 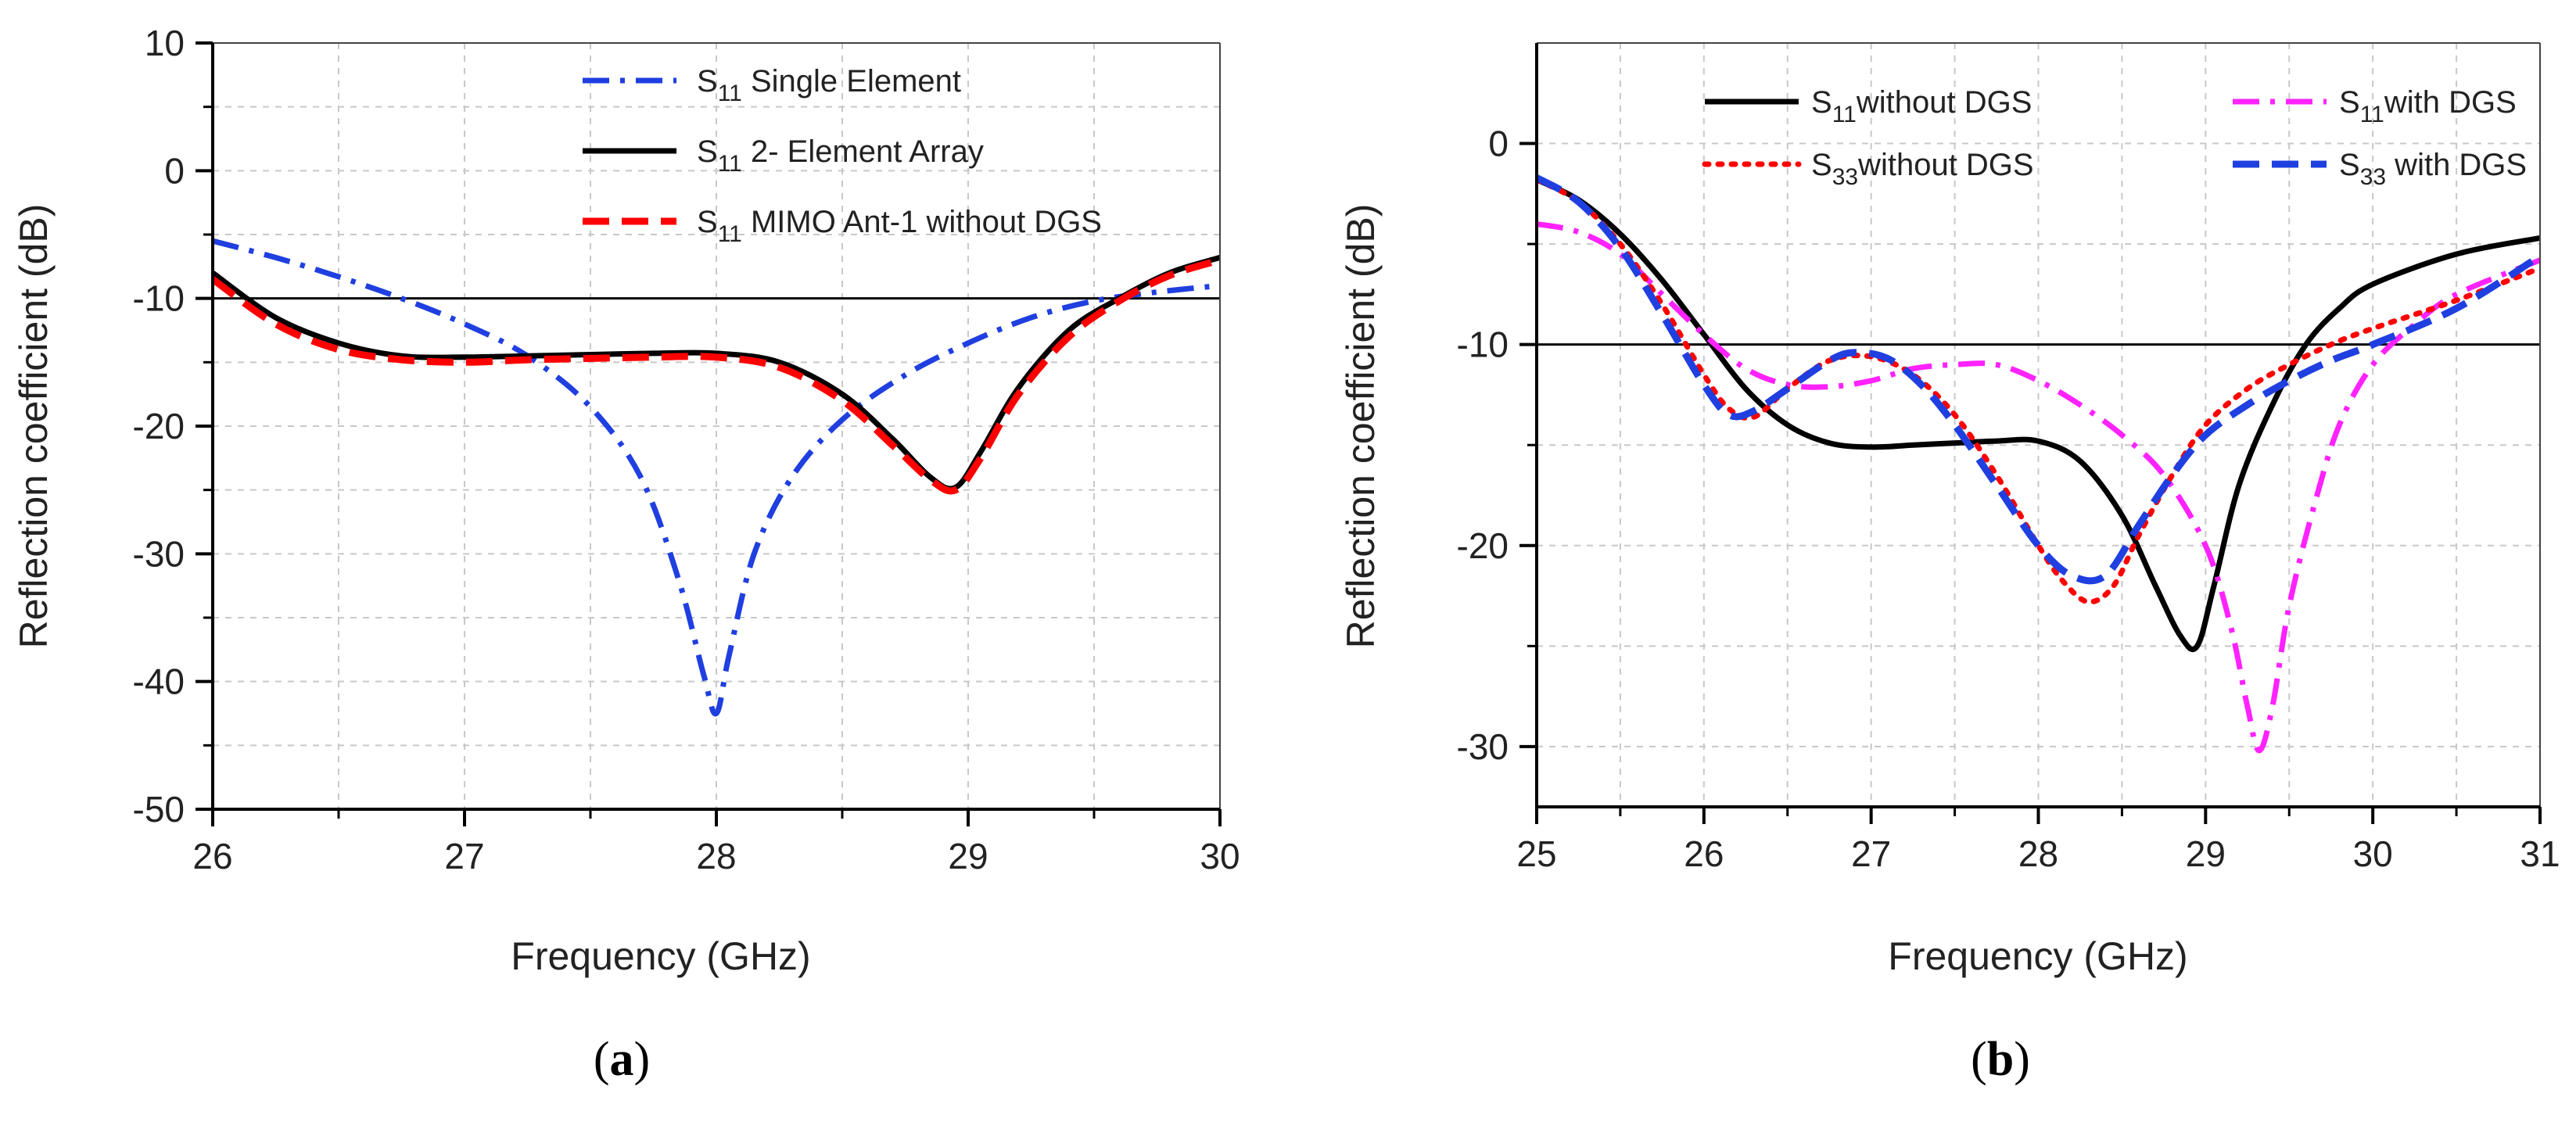 I want to click on legend-label-b-1: S11with DGS, so click(x=2428, y=106).